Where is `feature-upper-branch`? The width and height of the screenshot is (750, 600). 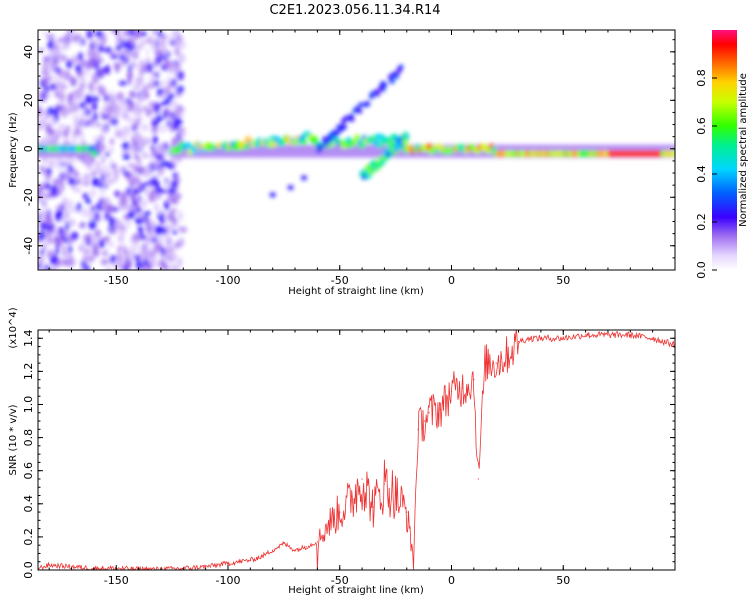 feature-upper-branch is located at coordinates (359, 109).